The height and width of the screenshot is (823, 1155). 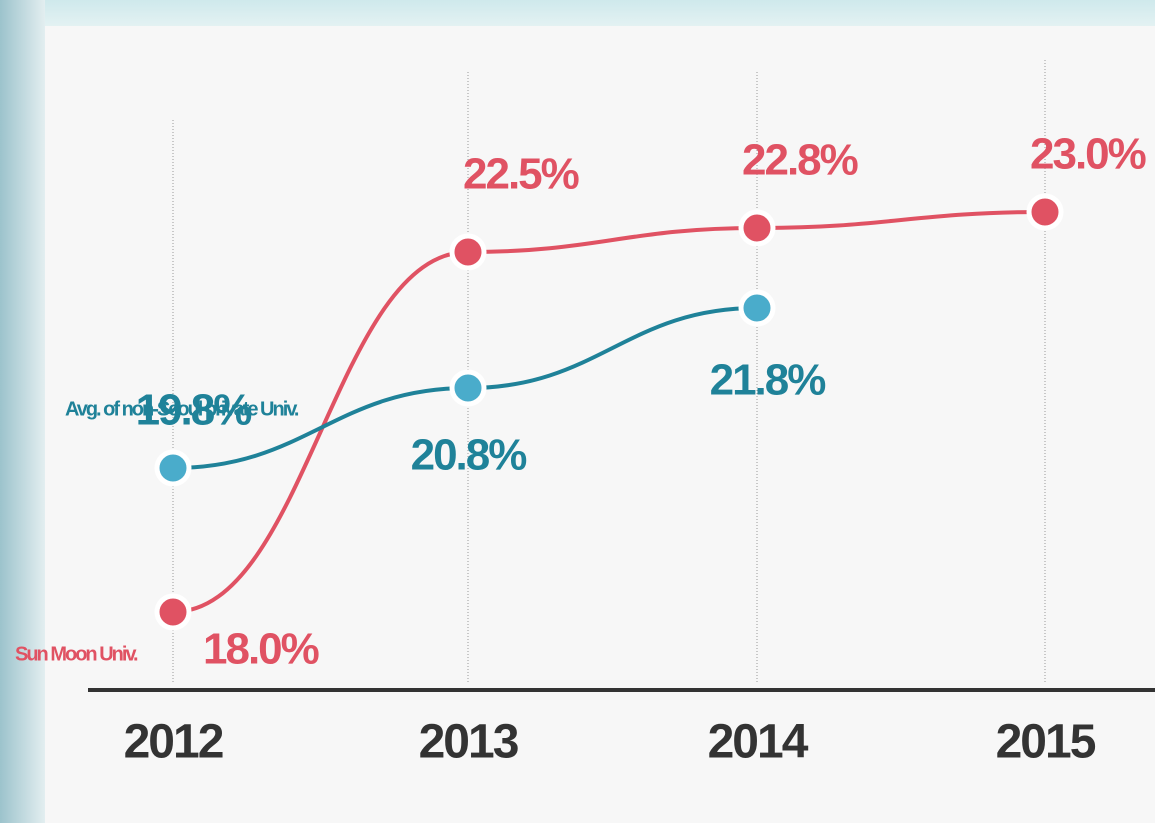 What do you see at coordinates (758, 742) in the screenshot?
I see `x-tick-label: 2014` at bounding box center [758, 742].